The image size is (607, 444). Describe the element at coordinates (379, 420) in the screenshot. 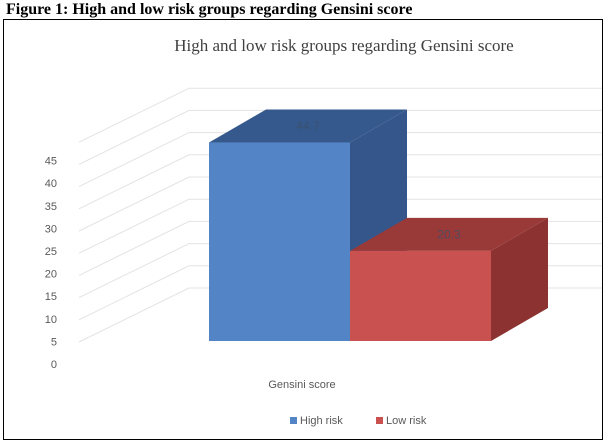

I see `legend-swatch-low-risk` at that location.